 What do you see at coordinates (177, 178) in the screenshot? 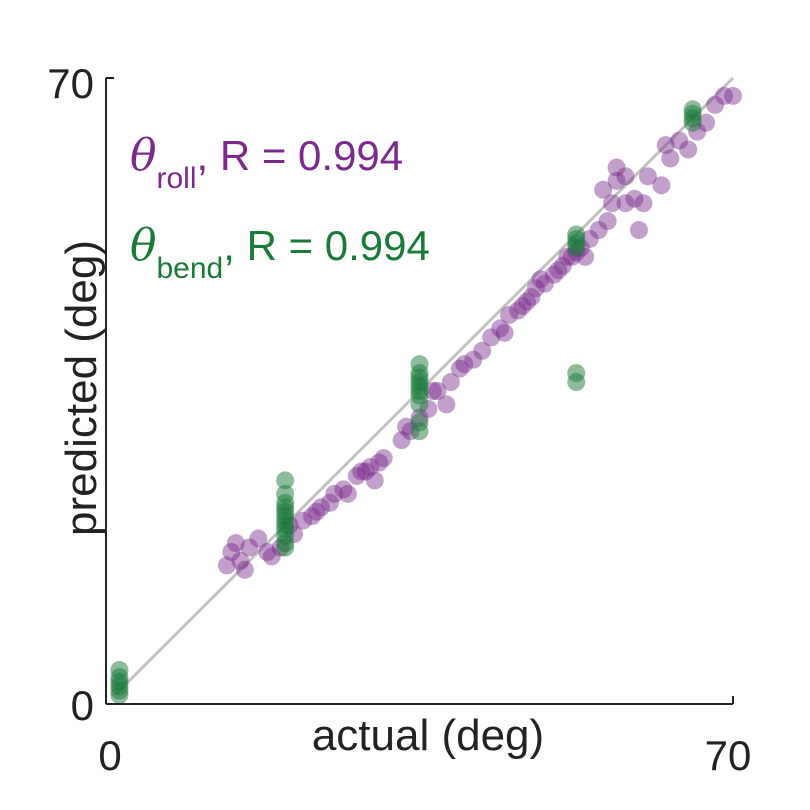
I see `legend-roll-subscript: roll` at bounding box center [177, 178].